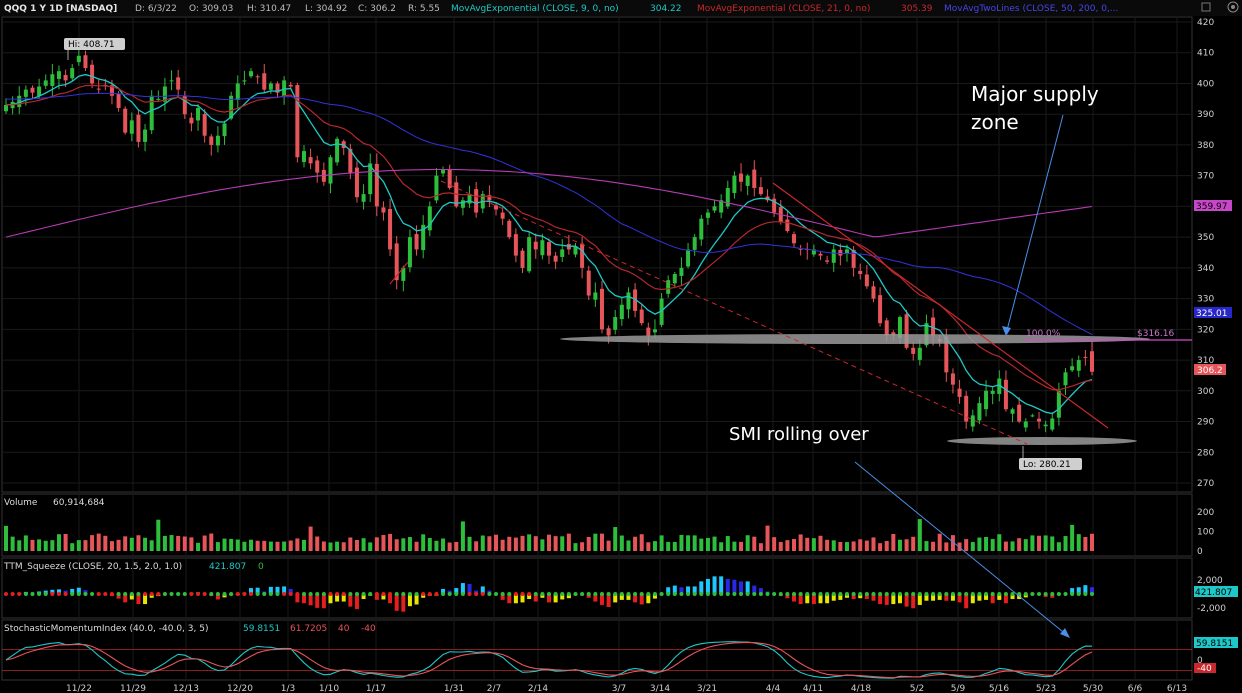 The height and width of the screenshot is (693, 1242). What do you see at coordinates (60, 9) in the screenshot?
I see `header-symbol: QQQ 1 Y 1D [NASDAQ]` at bounding box center [60, 9].